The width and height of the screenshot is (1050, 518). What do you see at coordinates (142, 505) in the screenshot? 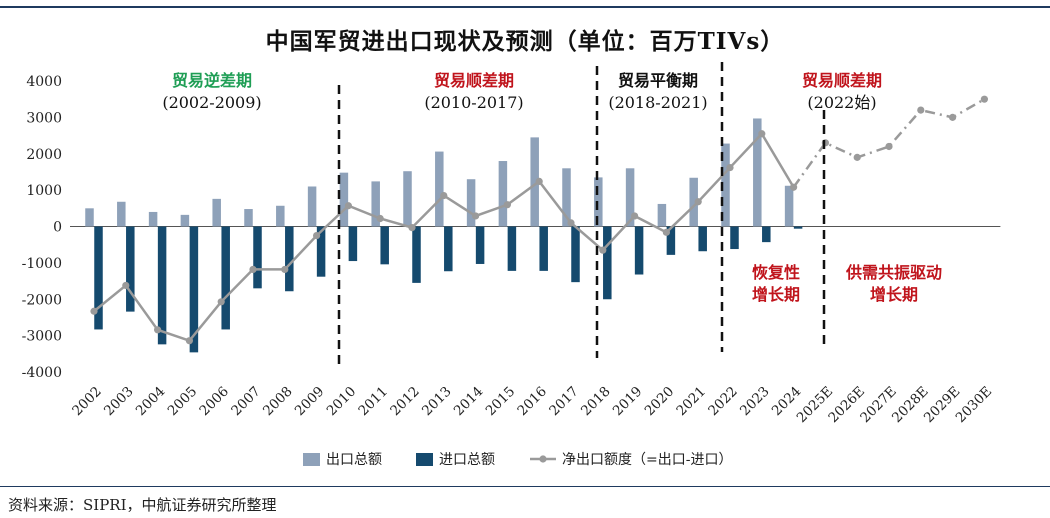
I see `source-note: 资料来源：SIPRI，中航证券研究所整理` at bounding box center [142, 505].